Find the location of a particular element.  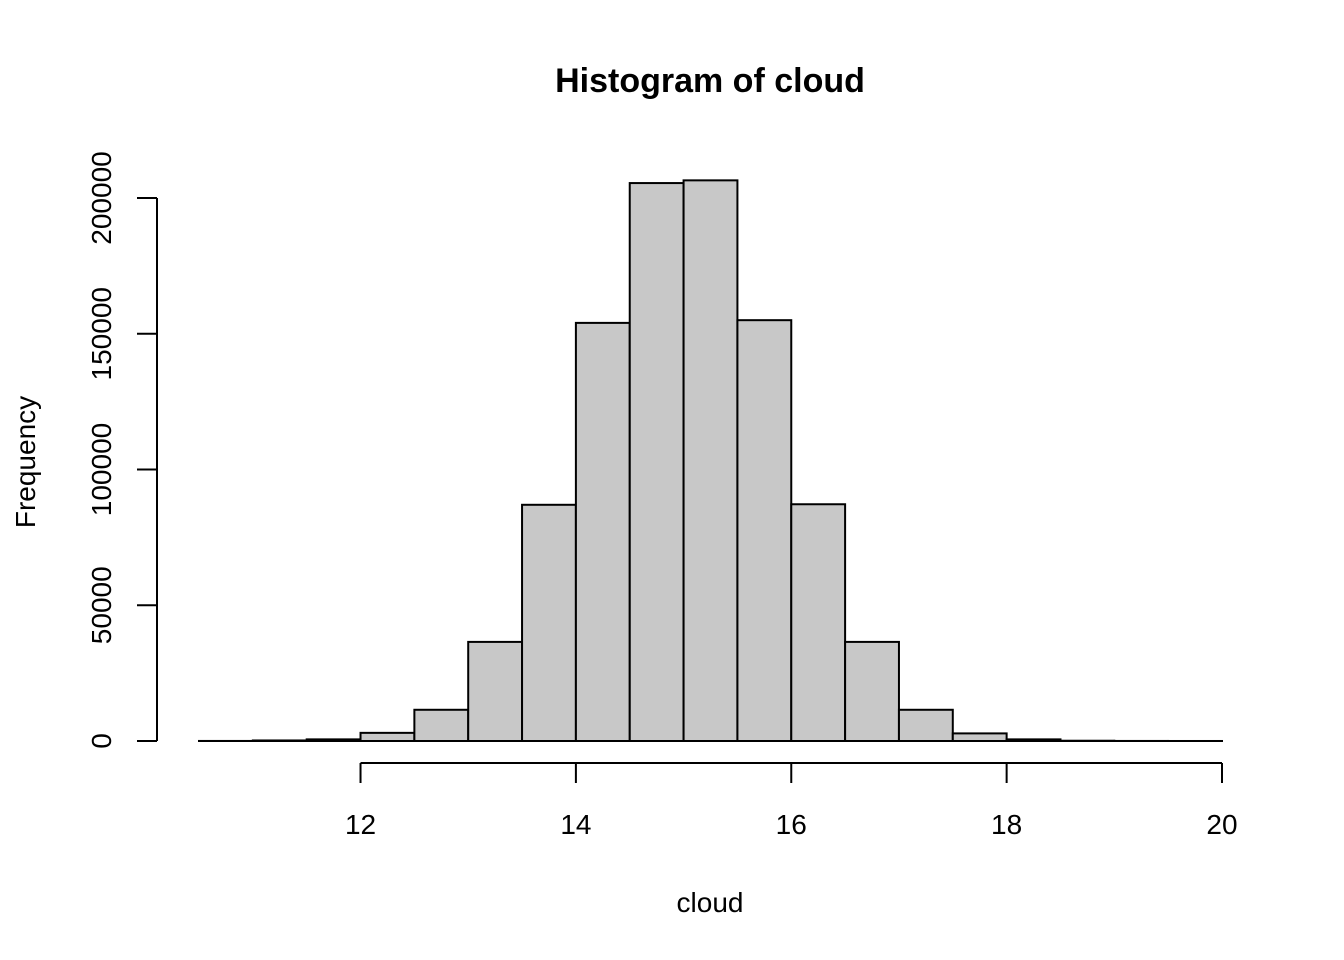

x-tick-label: 20 is located at coordinates (1221, 824).